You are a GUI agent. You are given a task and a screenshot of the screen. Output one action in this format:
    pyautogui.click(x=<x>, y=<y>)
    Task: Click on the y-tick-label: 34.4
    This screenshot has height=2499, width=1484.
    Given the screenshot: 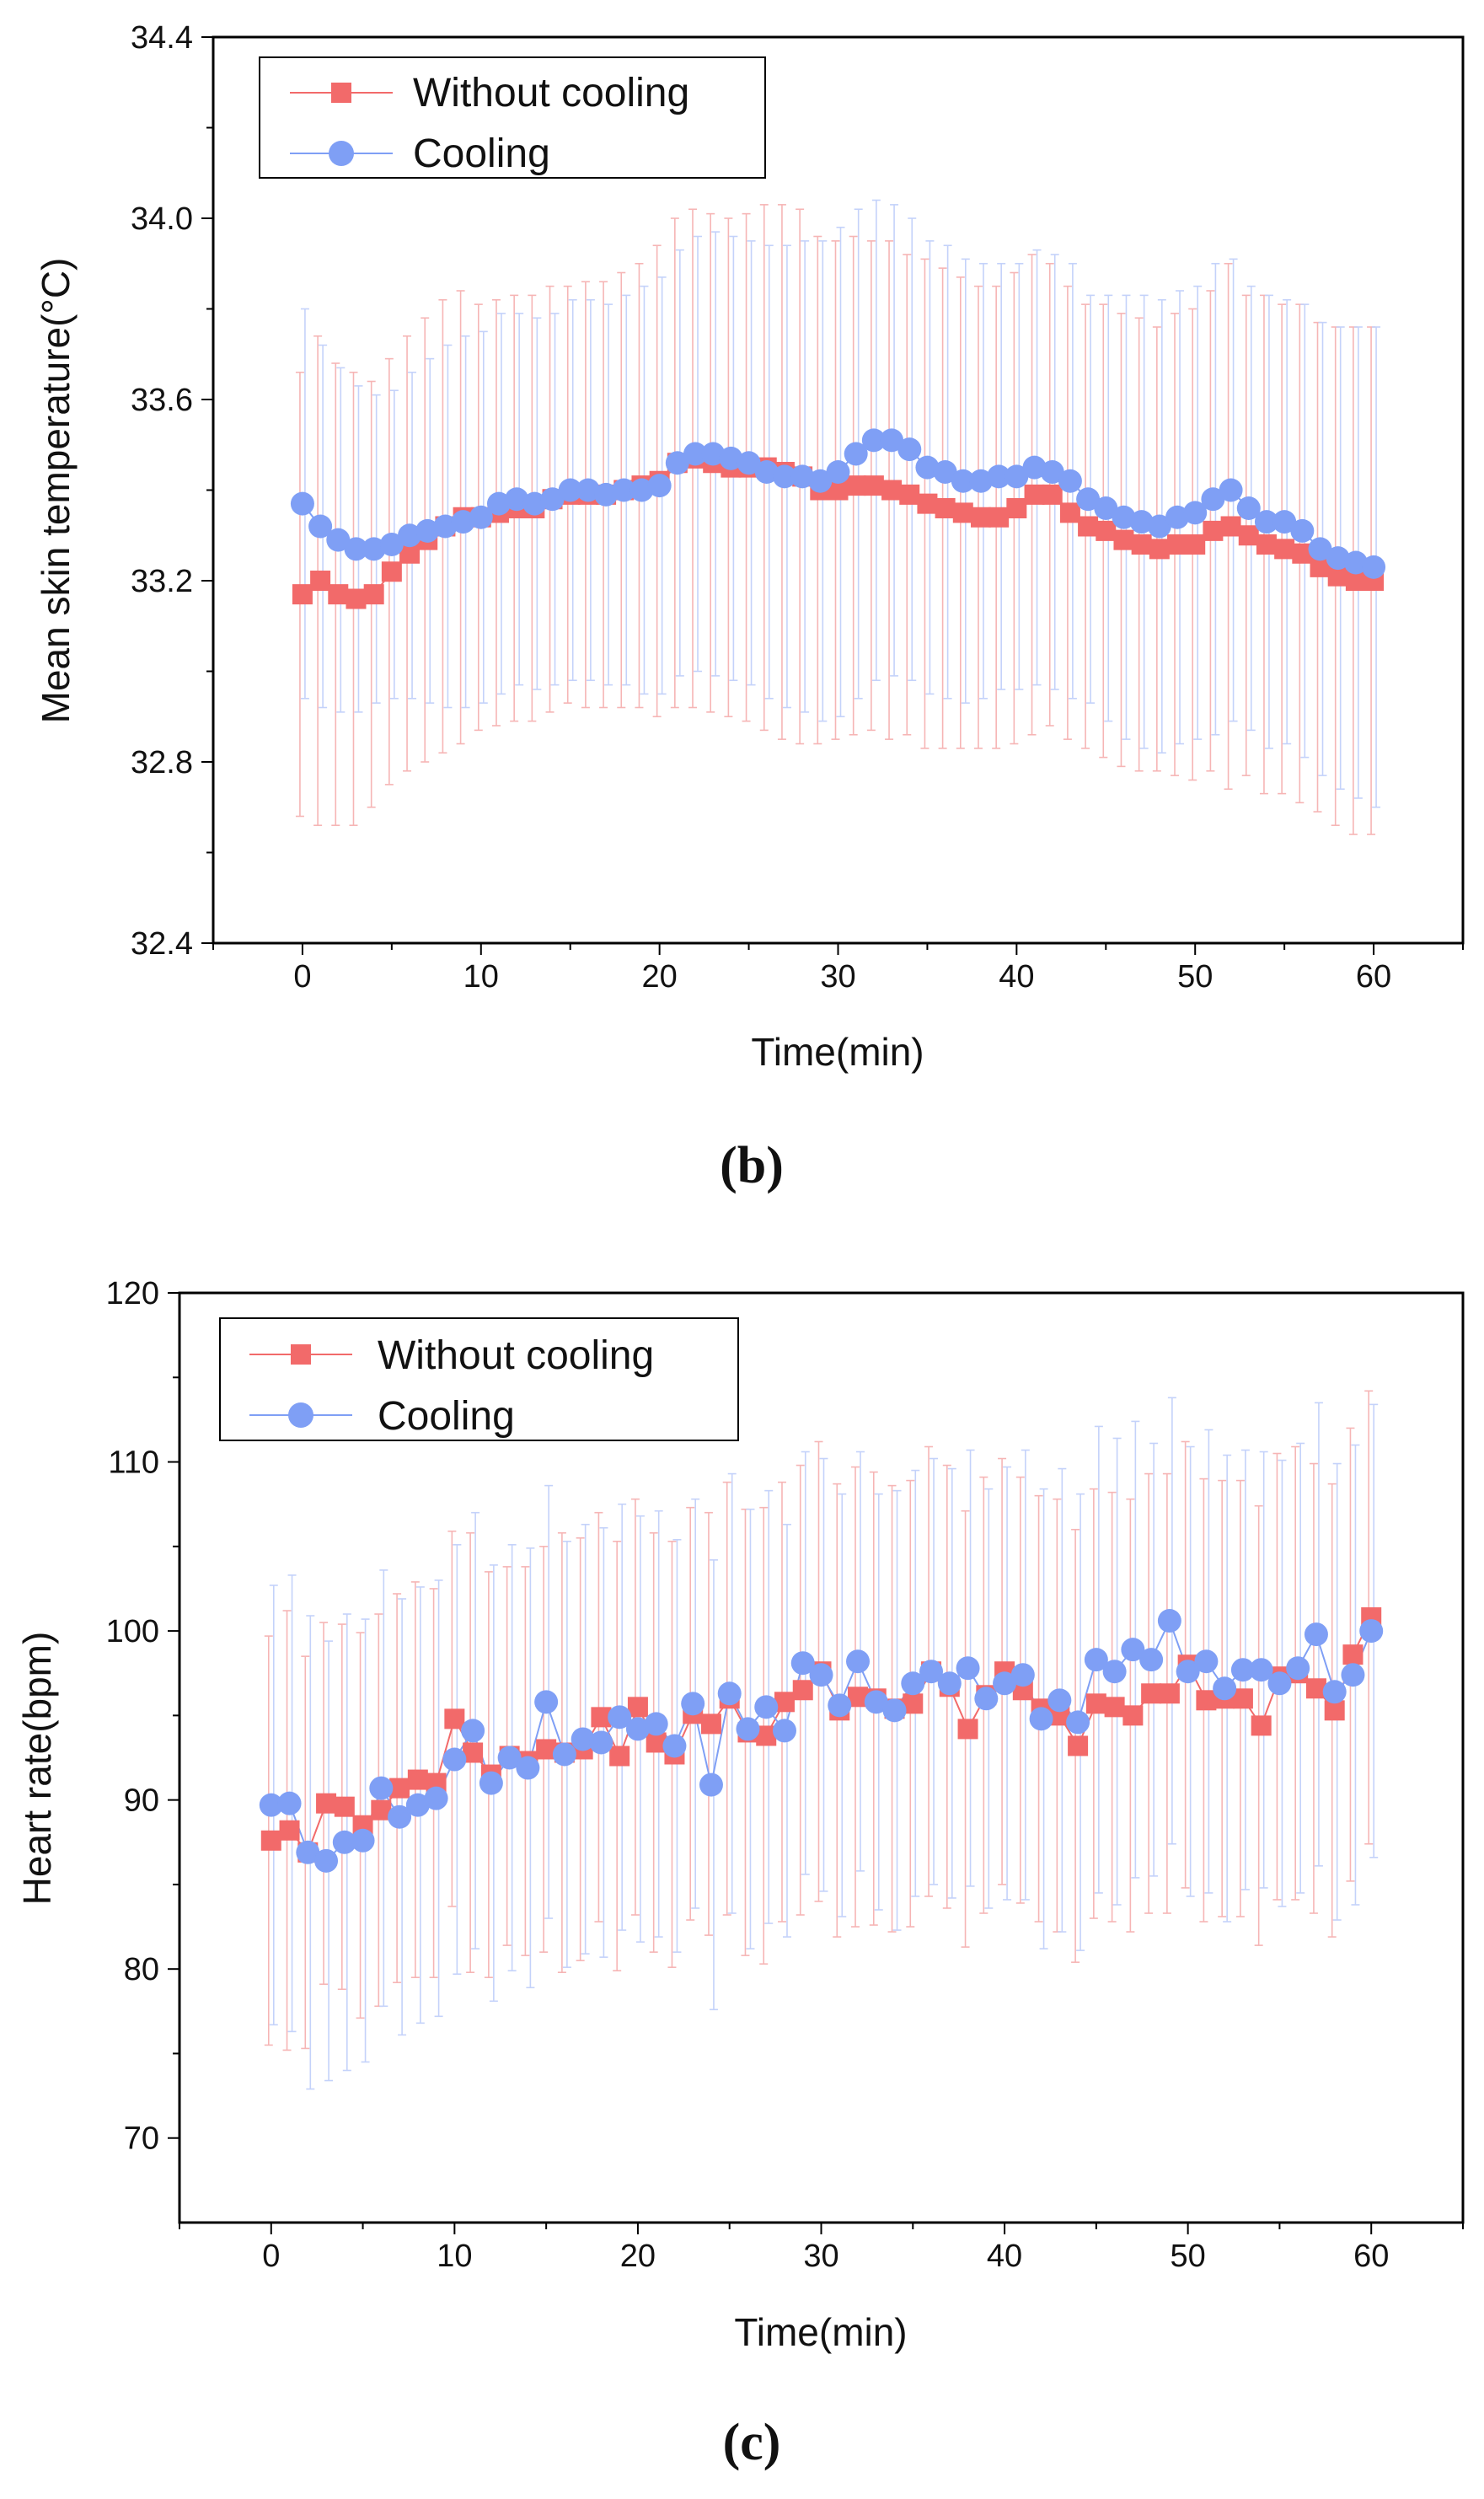 What is the action you would take?
    pyautogui.click(x=162, y=38)
    